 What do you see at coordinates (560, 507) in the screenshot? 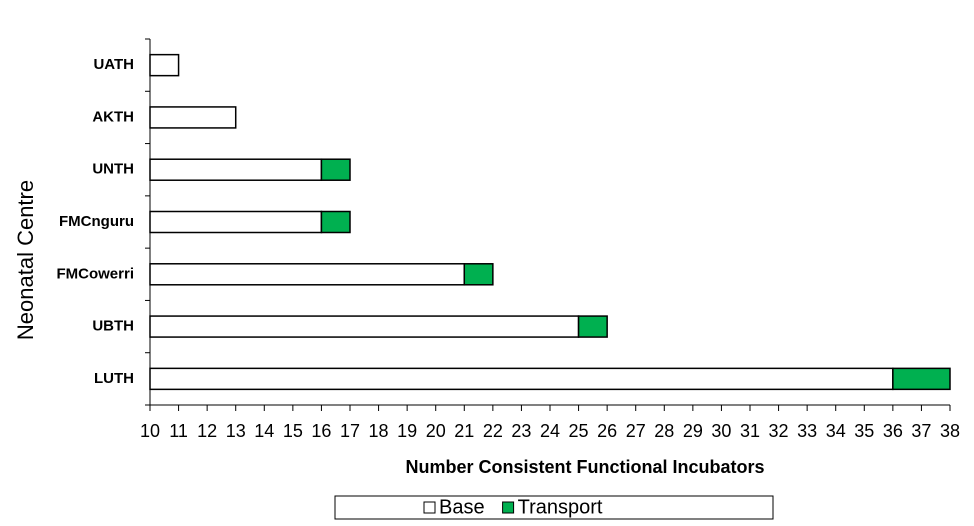
I see `legend-label: Transport` at bounding box center [560, 507].